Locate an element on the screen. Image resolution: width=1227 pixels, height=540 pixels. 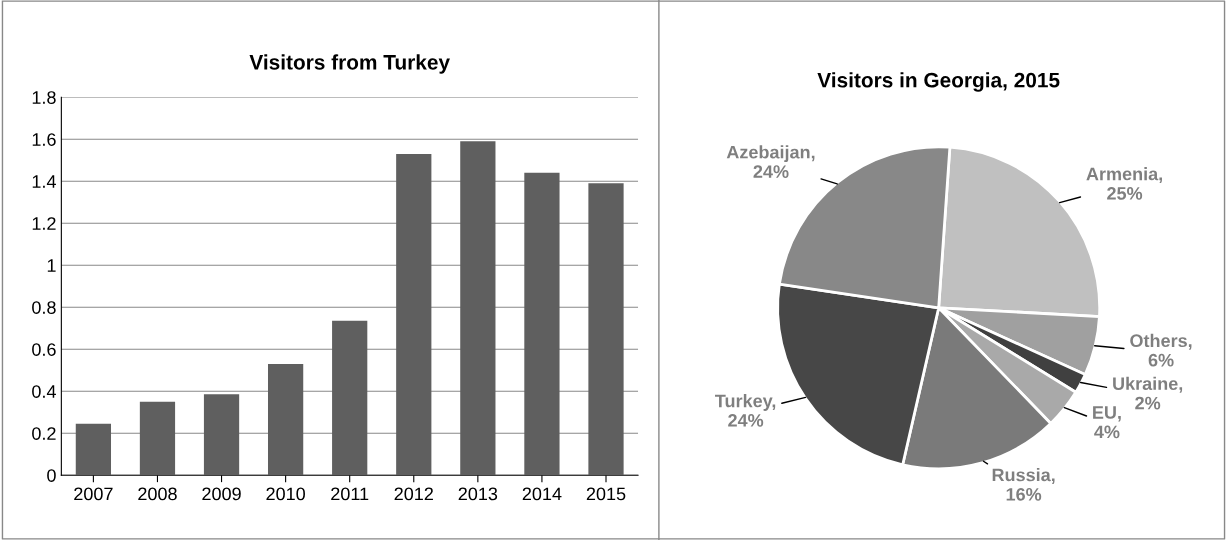
chart-title: Visitors in Georgia, 2015 is located at coordinates (938, 82).